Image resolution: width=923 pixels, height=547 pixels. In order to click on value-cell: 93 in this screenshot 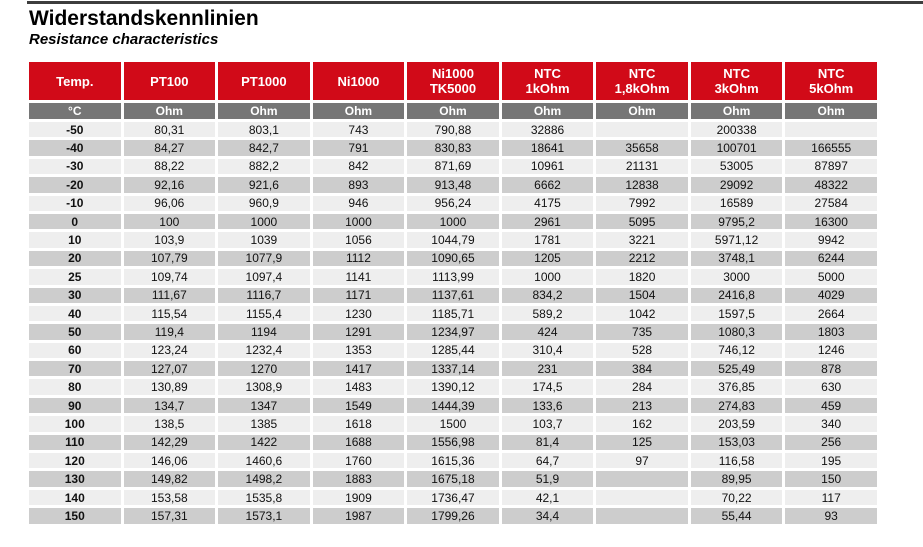, I will do `click(831, 516)`.